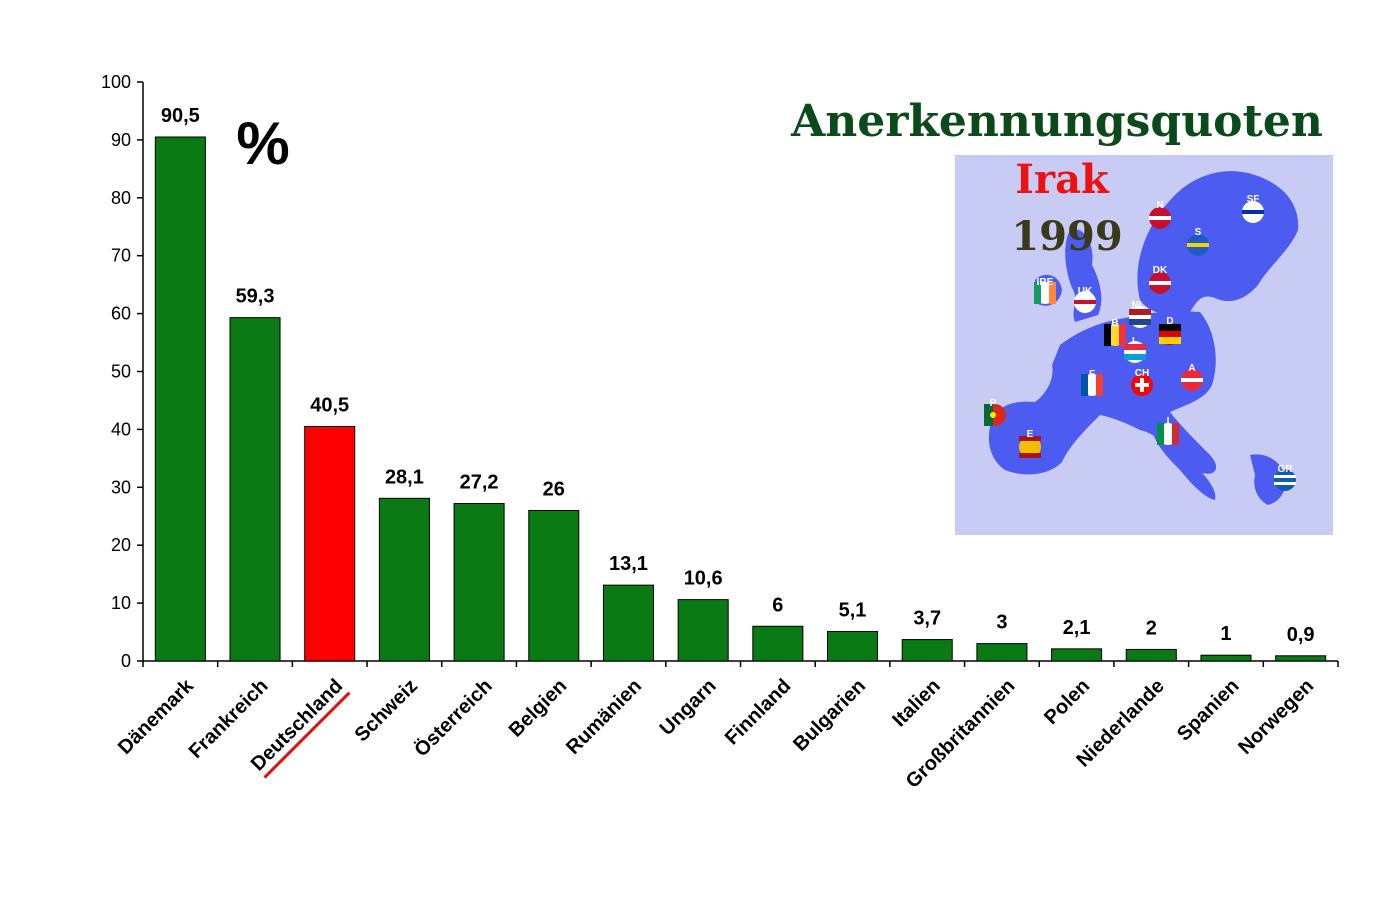 The image size is (1400, 900). I want to click on map-country-code: A, so click(1191, 368).